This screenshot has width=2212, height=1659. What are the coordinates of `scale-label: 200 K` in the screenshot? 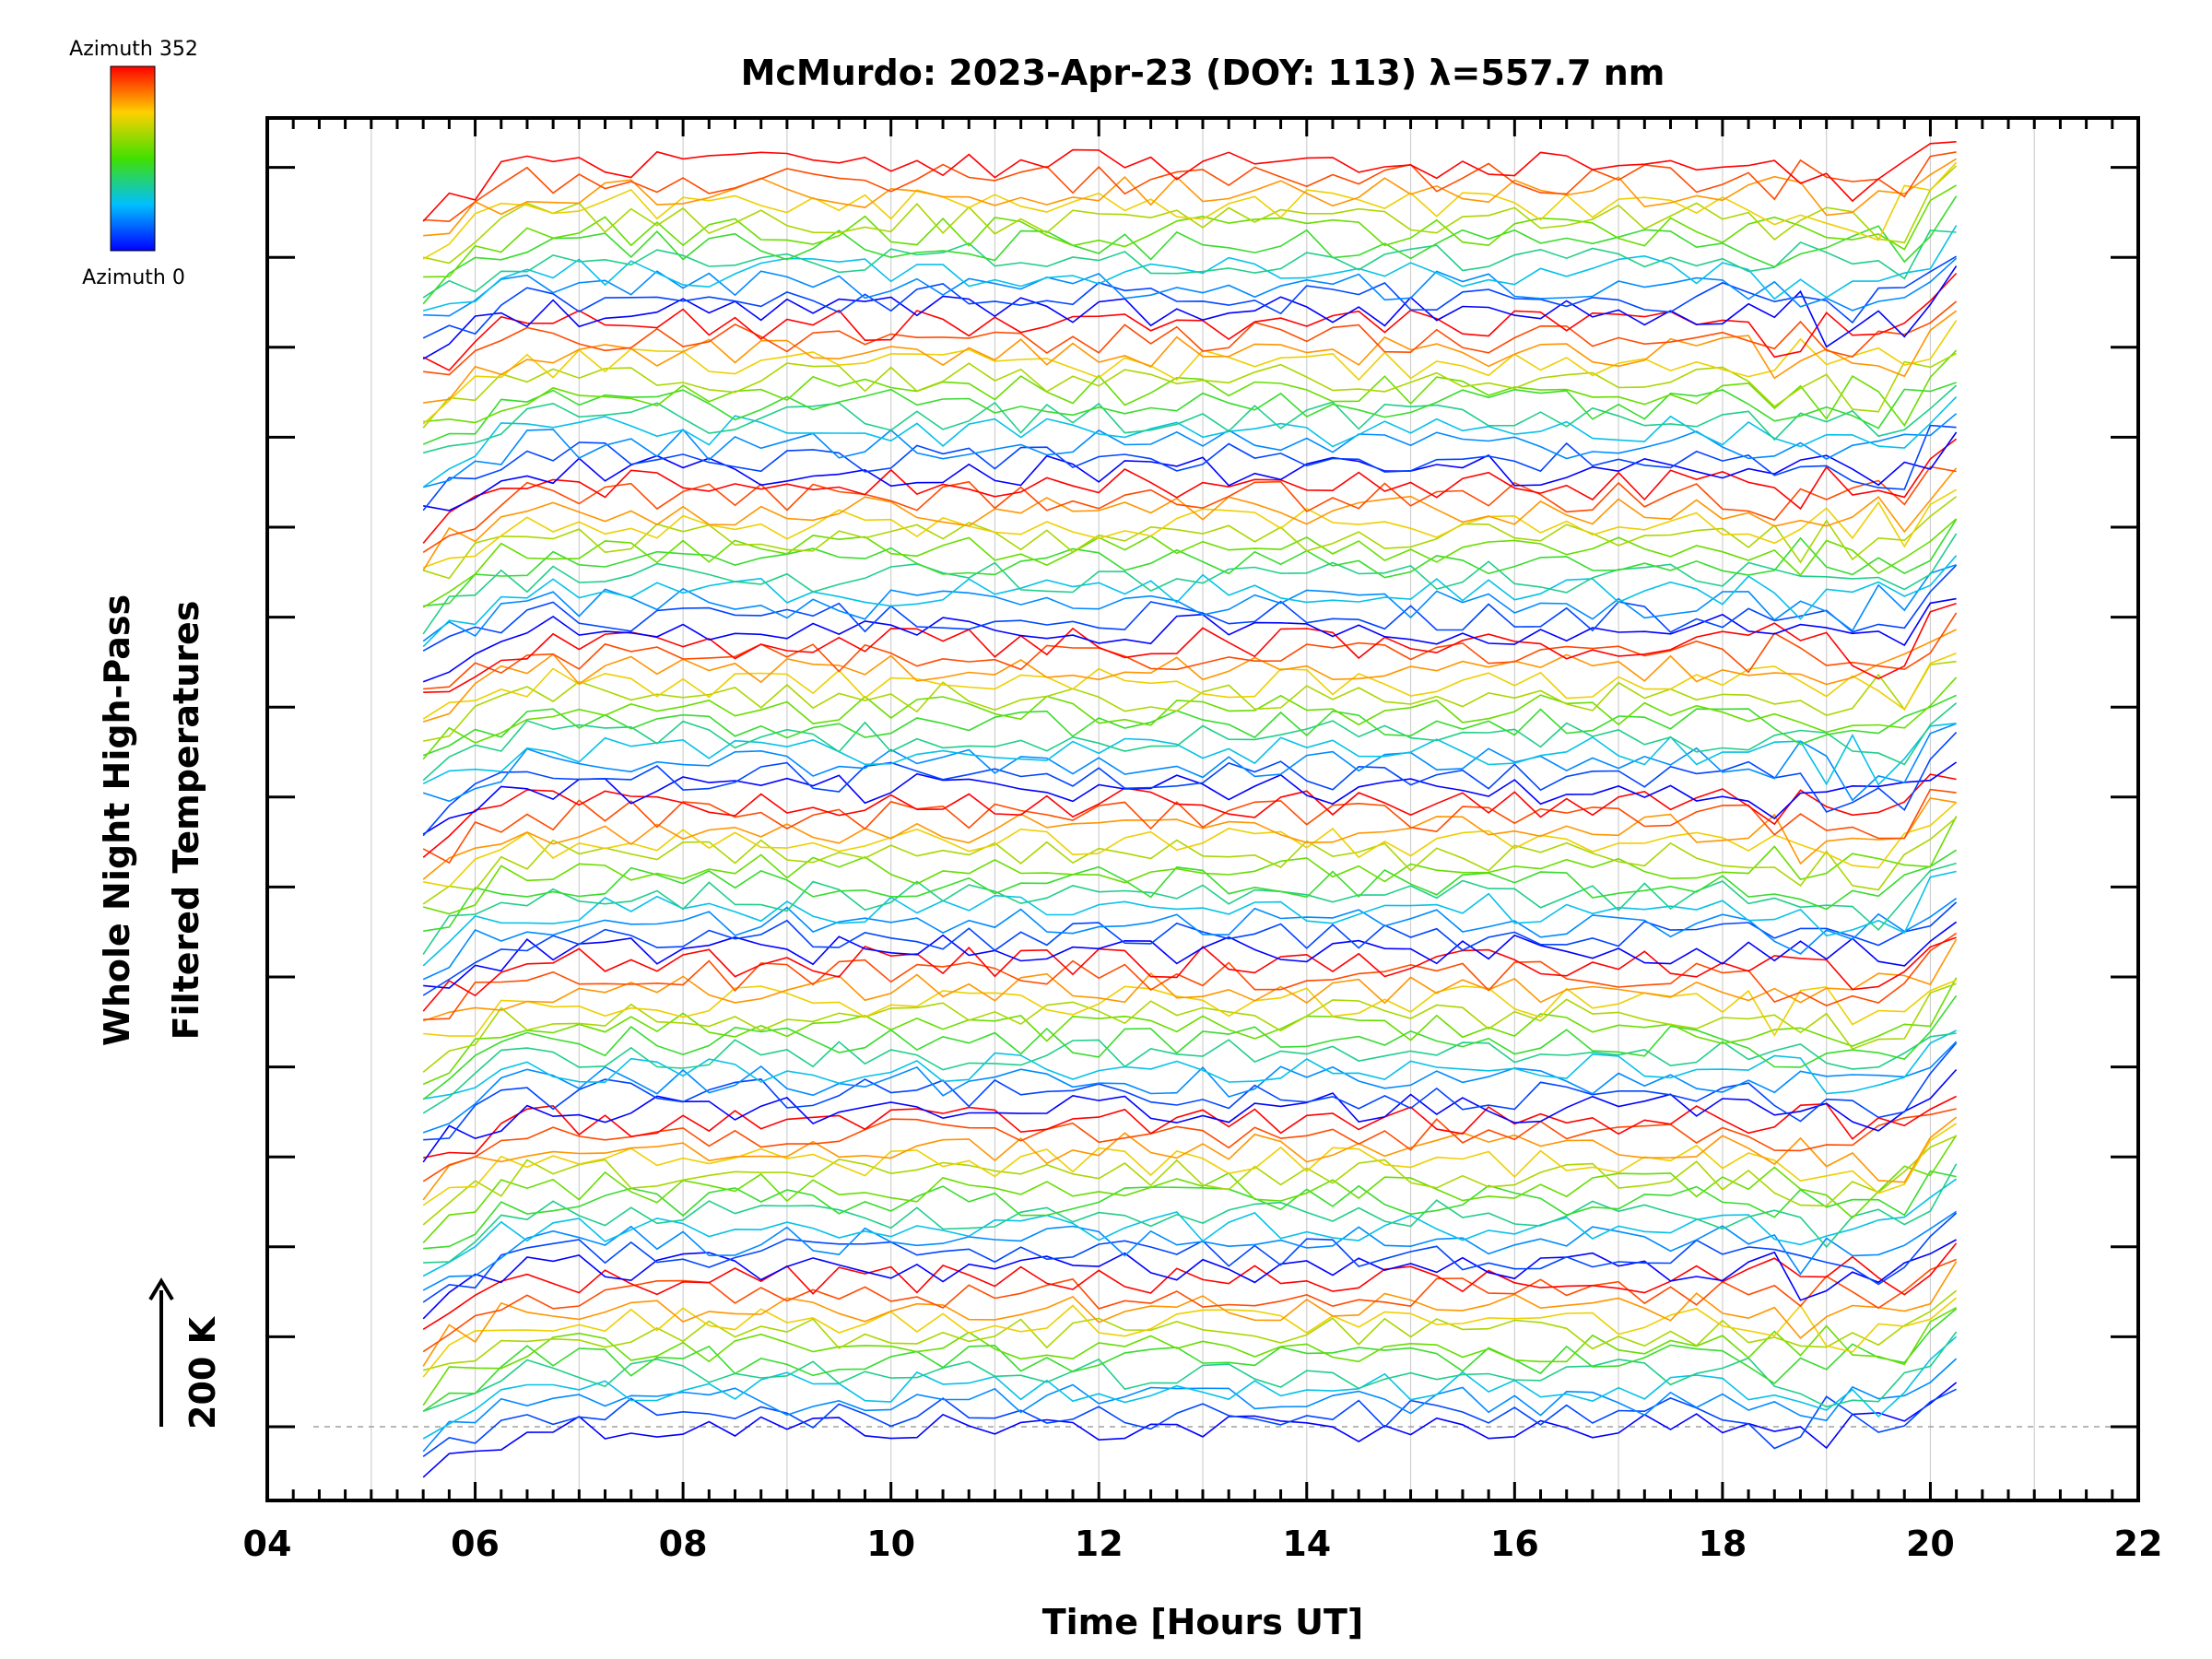 It's located at (202, 1372).